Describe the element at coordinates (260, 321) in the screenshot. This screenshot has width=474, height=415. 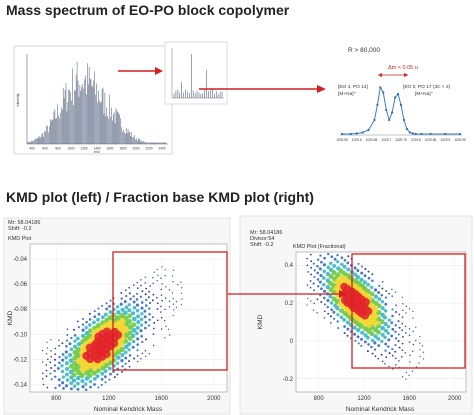
I see `fractional-y-axis-label: KMD` at that location.